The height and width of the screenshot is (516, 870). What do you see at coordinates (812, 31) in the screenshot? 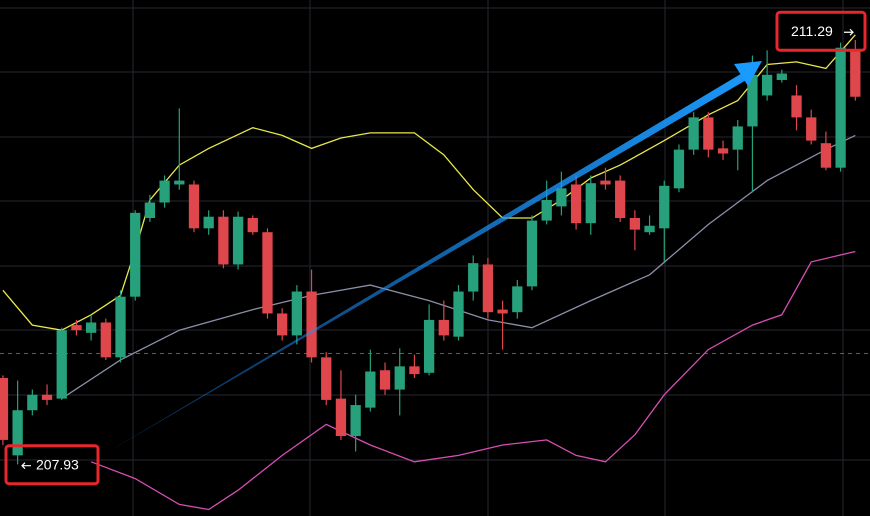
I see `annotation-label: 211.29` at bounding box center [812, 31].